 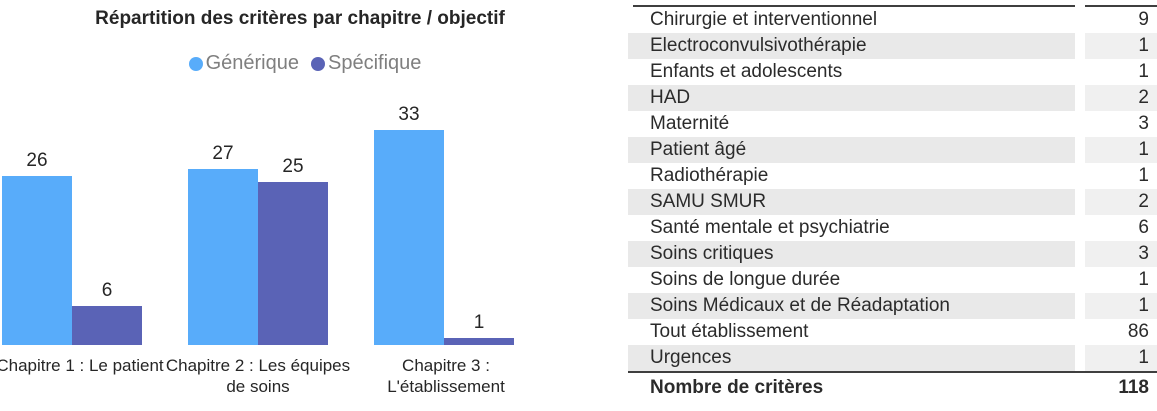 I want to click on legend-item-specifique: Spécifique, so click(x=366, y=63).